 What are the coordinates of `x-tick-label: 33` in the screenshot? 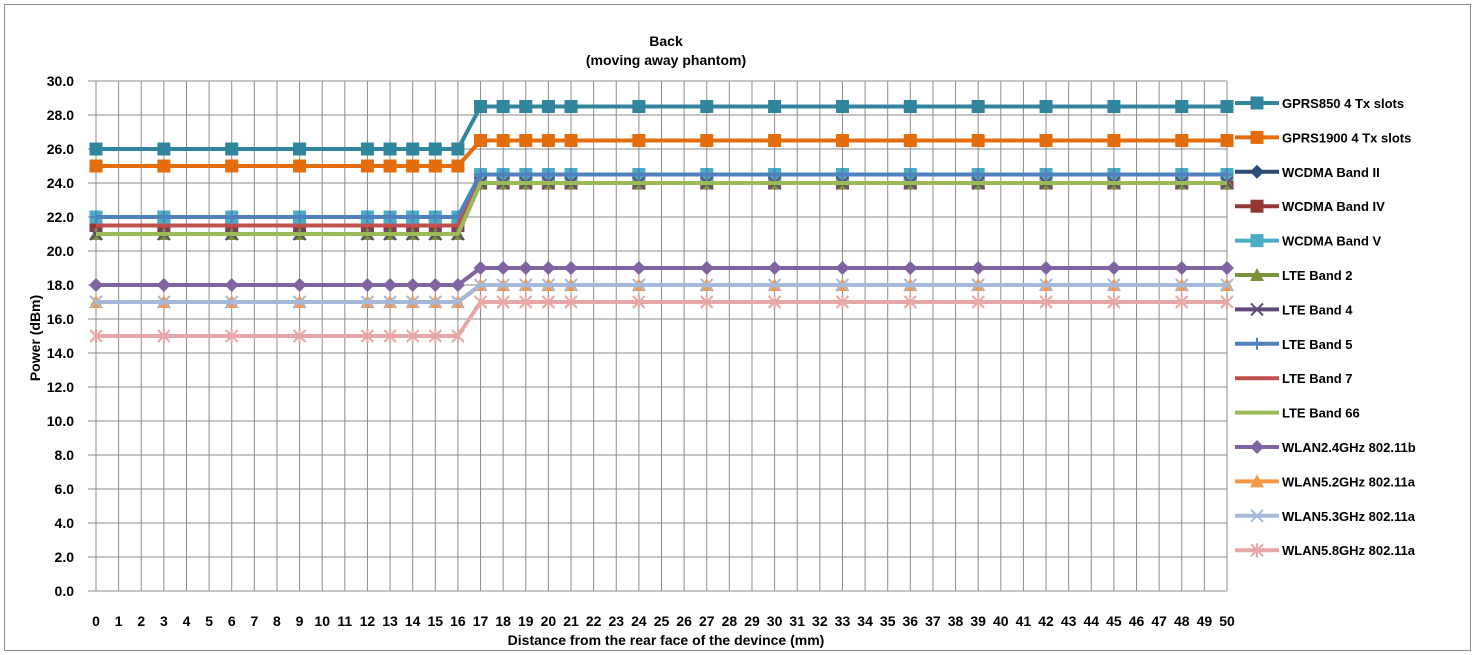 It's located at (843, 621).